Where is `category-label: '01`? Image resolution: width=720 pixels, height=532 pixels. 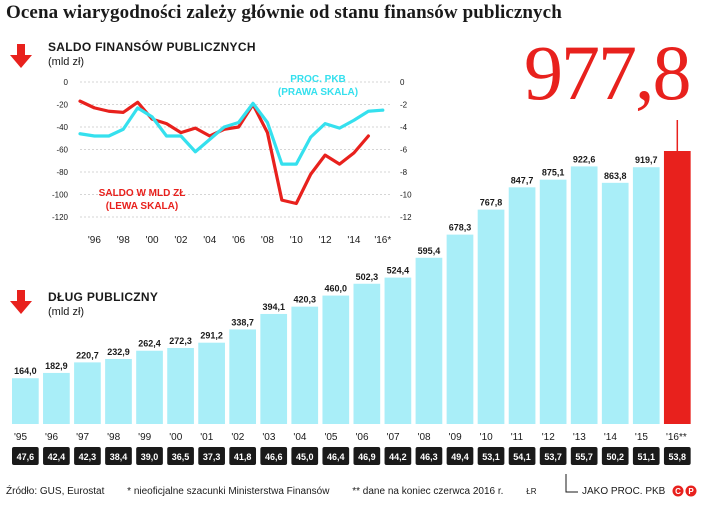 category-label: '01 is located at coordinates (206, 437).